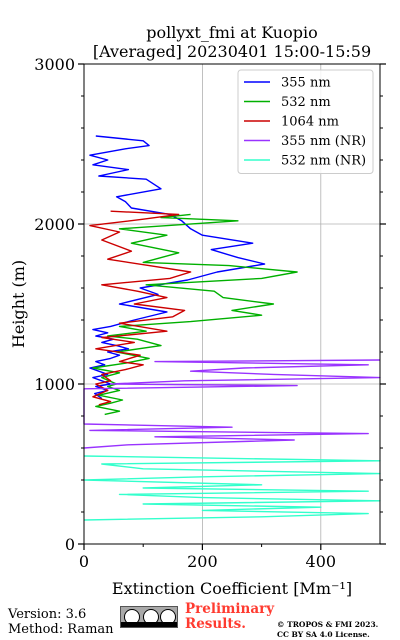  What do you see at coordinates (202, 561) in the screenshot?
I see `x-tick-label: 200` at bounding box center [202, 561].